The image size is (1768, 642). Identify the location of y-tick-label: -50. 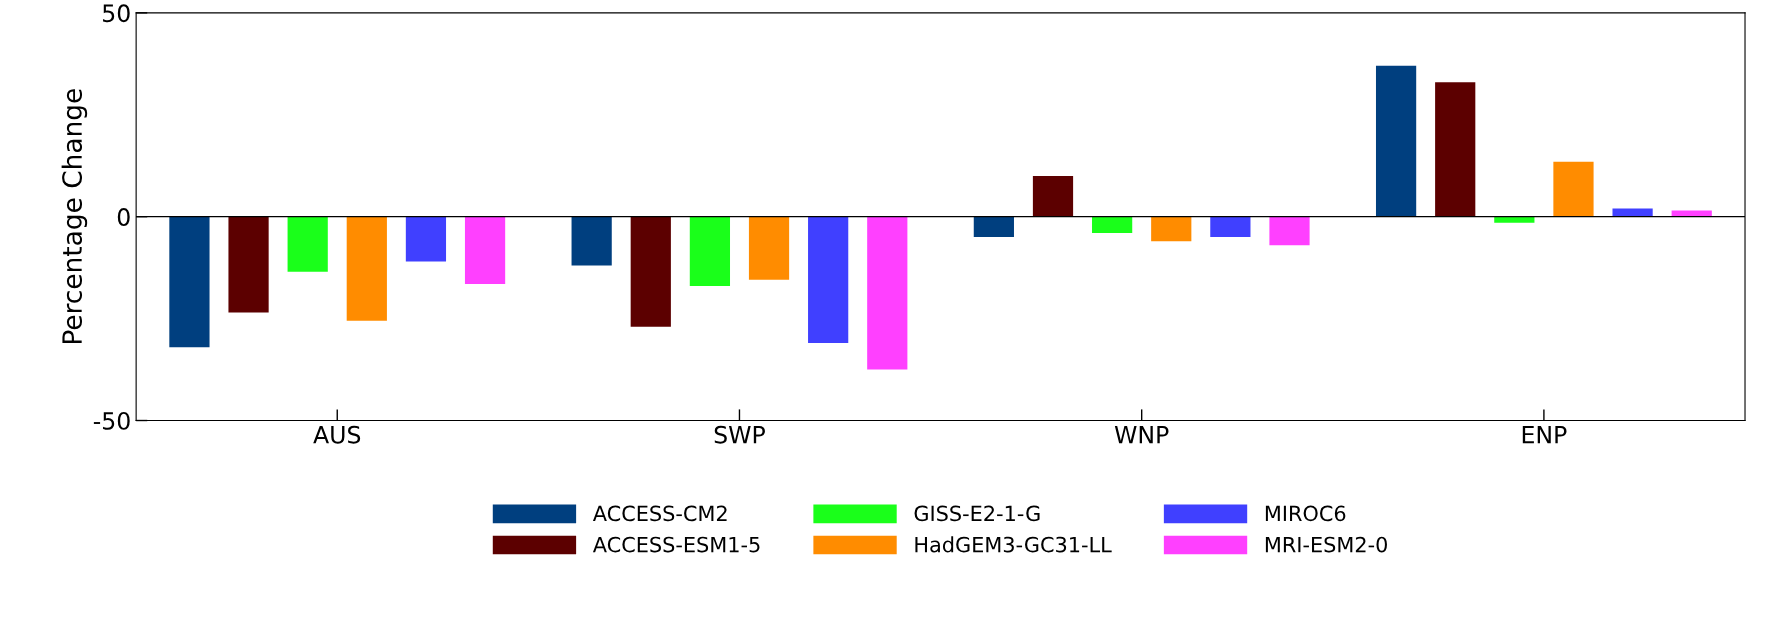
(111, 420).